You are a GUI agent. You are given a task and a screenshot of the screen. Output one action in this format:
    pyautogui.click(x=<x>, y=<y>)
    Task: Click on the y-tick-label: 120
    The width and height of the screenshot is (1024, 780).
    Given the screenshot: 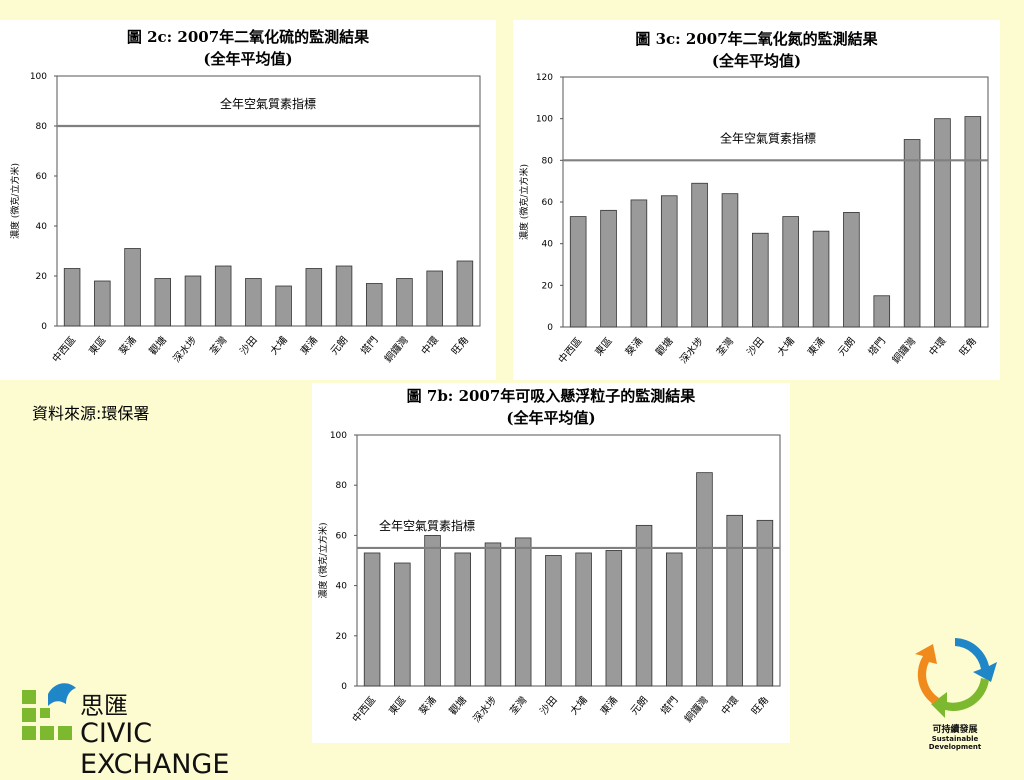 What is the action you would take?
    pyautogui.click(x=544, y=78)
    